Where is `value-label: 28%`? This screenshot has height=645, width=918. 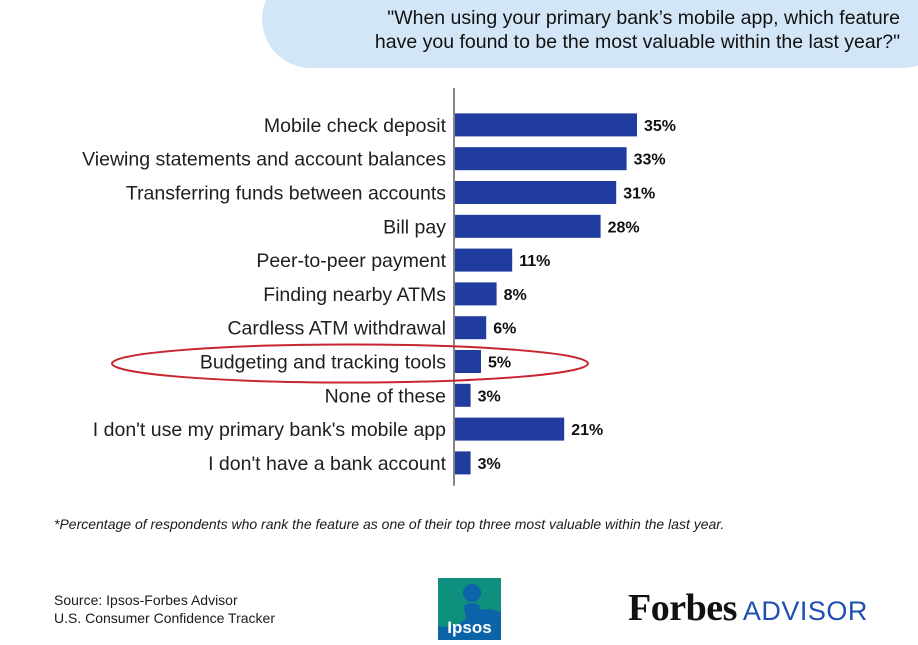
value-label: 28% is located at coordinates (624, 227).